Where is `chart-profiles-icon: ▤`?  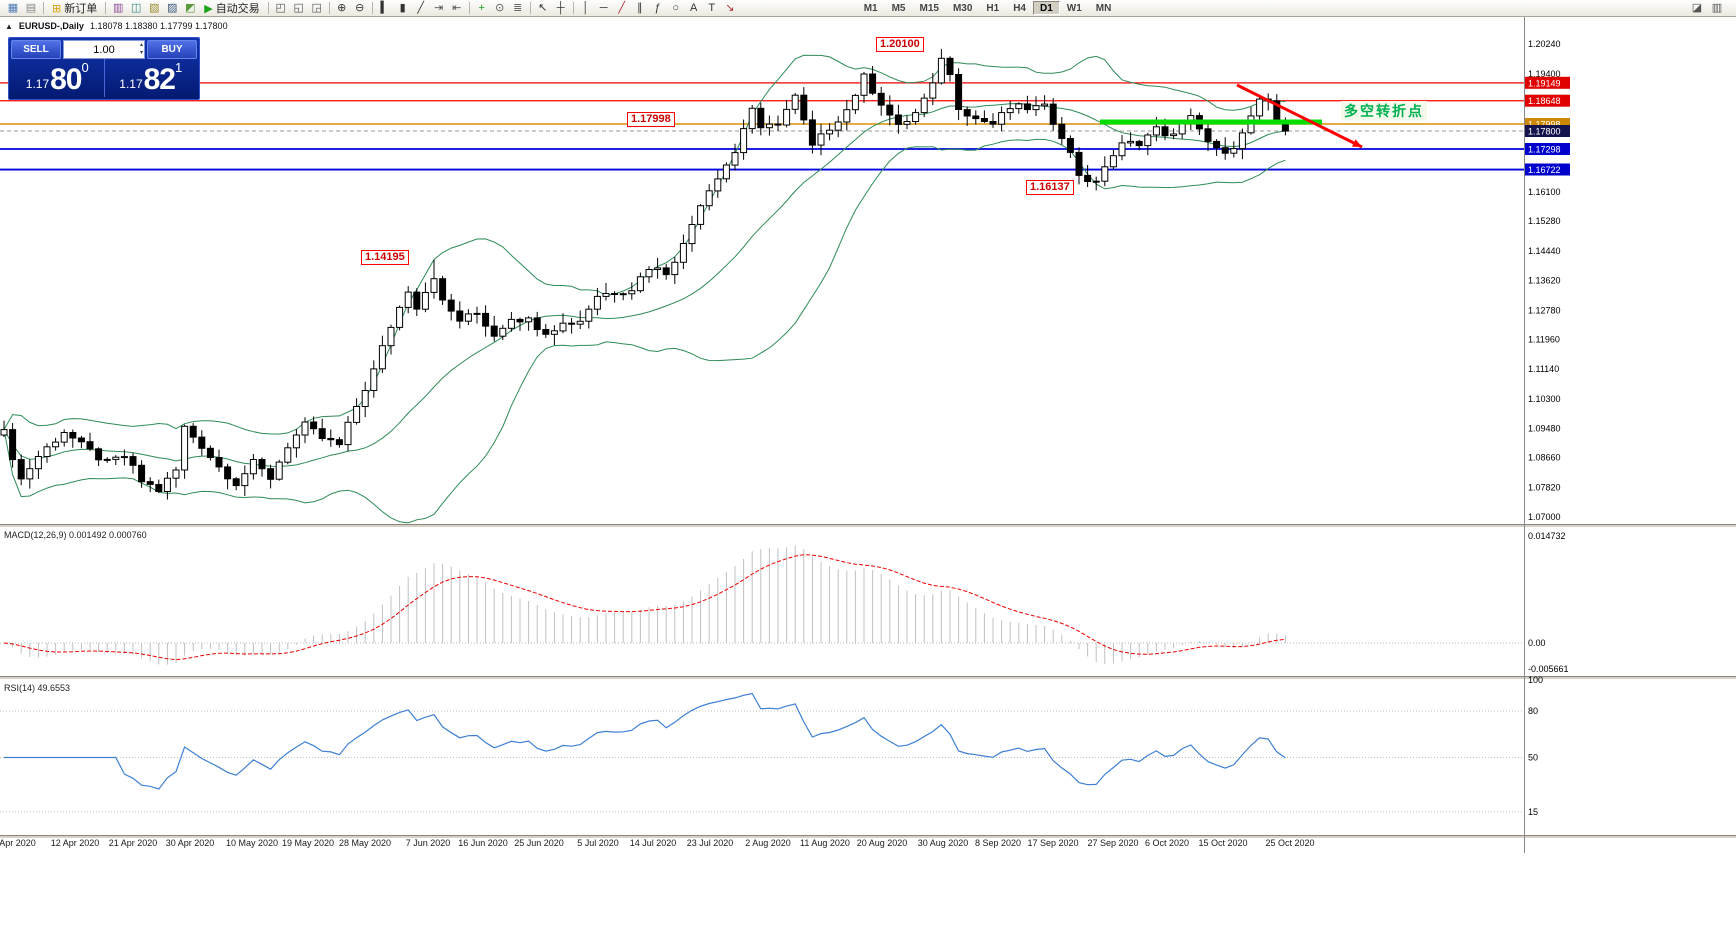
chart-profiles-icon: ▤ is located at coordinates (31, 7).